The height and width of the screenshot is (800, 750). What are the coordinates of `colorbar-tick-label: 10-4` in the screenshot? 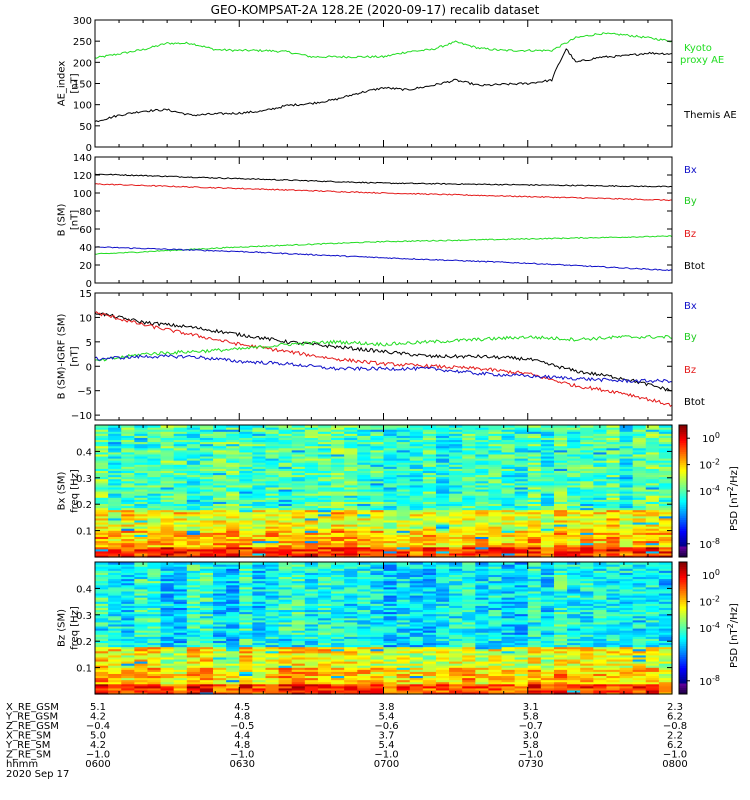 It's located at (709, 491).